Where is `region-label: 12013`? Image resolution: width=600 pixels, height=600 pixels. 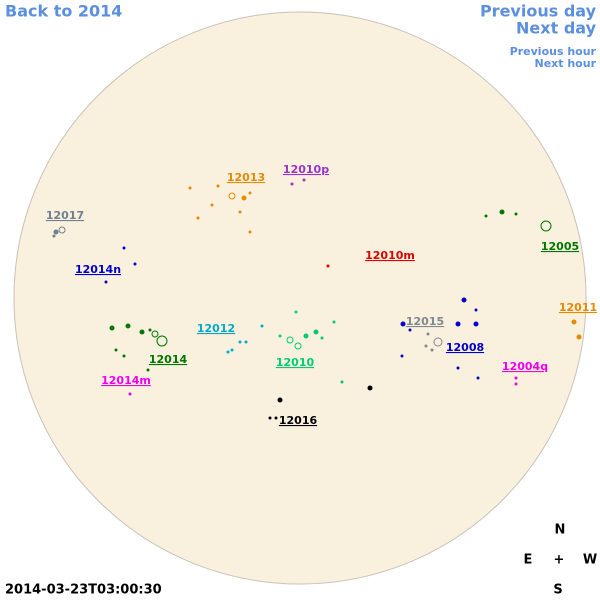 region-label: 12013 is located at coordinates (246, 177).